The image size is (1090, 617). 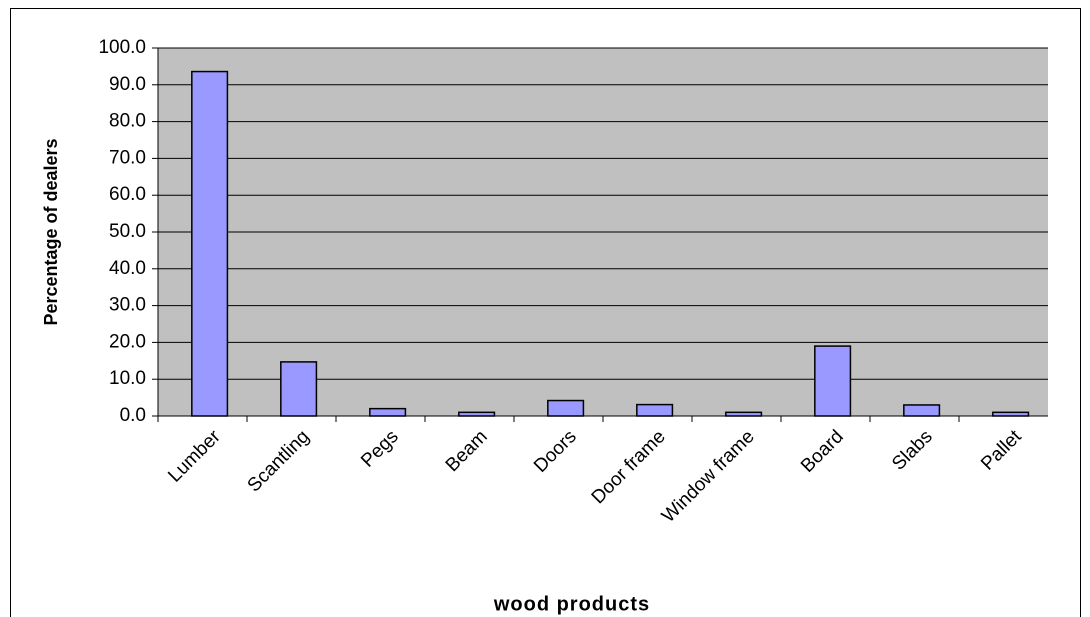 What do you see at coordinates (122, 47) in the screenshot?
I see `y-tick-label: 100.0` at bounding box center [122, 47].